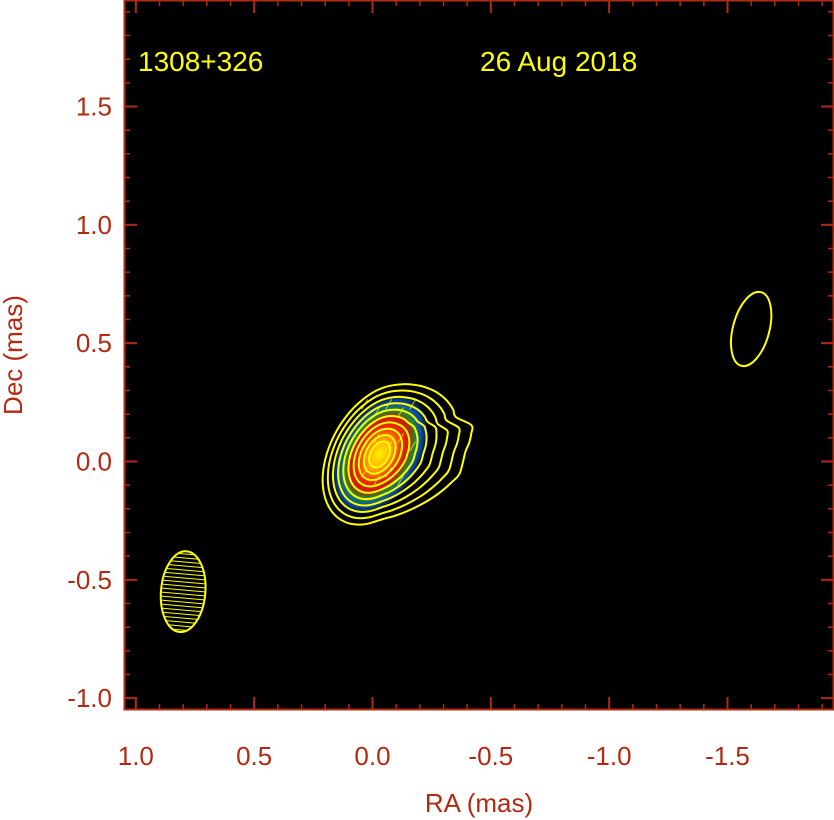  I want to click on contour-group, so click(397, 454).